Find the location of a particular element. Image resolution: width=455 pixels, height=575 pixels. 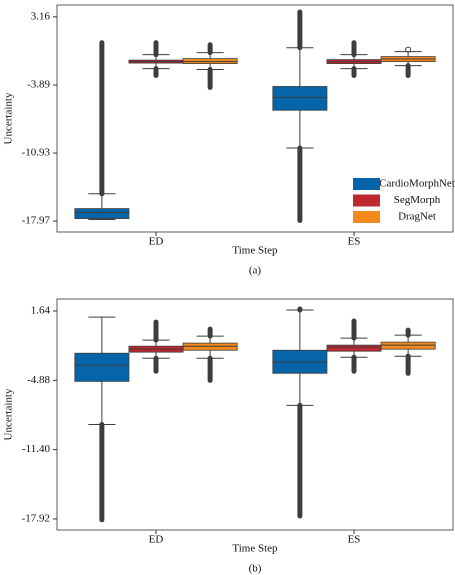

y-tick-label: -3.89 is located at coordinates (38, 85).